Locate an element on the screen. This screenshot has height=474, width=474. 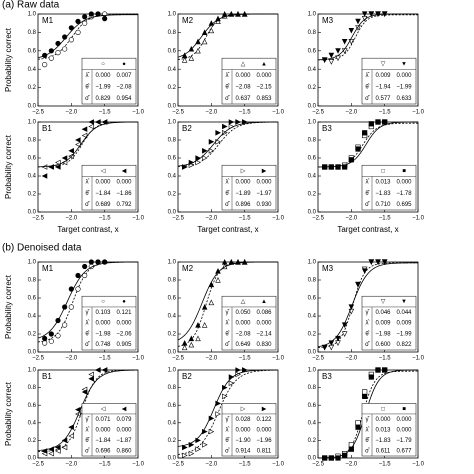
panel-title: M2 is located at coordinates (188, 20).